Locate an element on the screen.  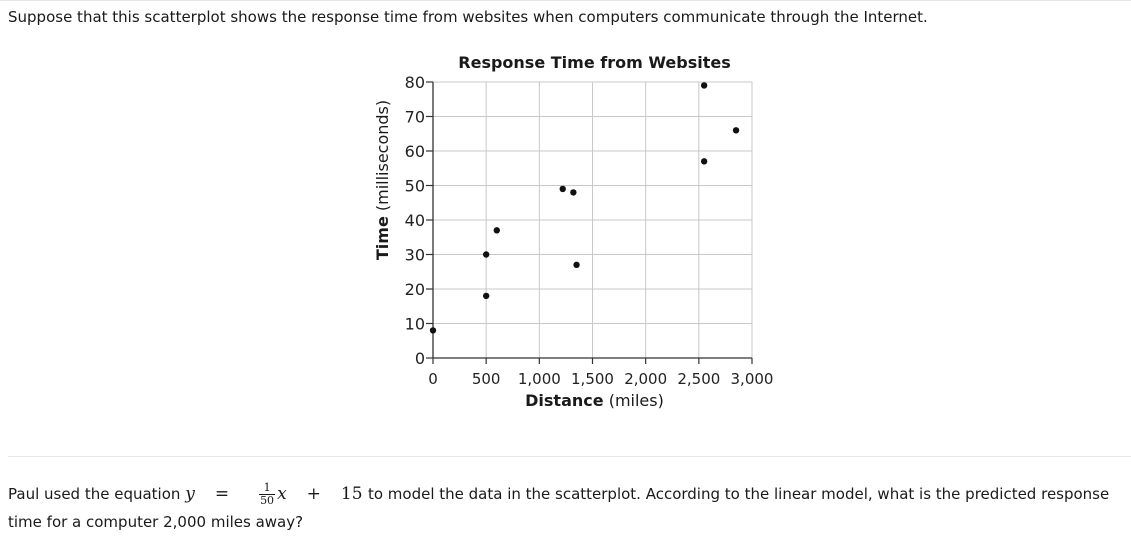
y-tick-label: 0 is located at coordinates (420, 358).